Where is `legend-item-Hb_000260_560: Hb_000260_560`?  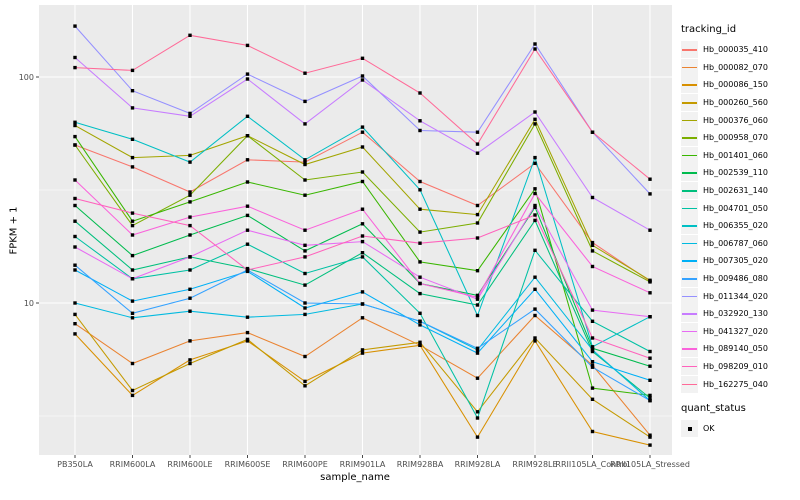
legend-item-Hb_000260_560: Hb_000260_560 is located at coordinates (740, 103).